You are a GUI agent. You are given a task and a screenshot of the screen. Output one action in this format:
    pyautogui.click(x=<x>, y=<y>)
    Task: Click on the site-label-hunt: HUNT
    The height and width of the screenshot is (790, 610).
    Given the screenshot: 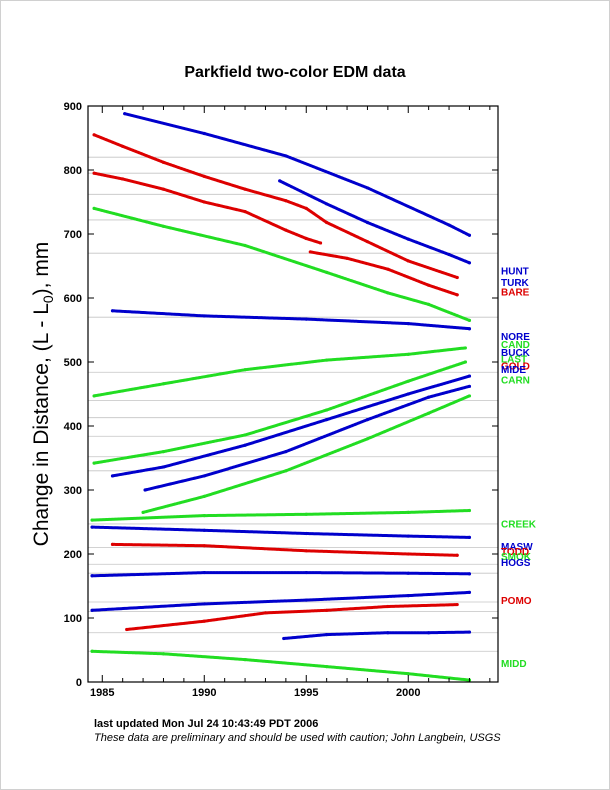 What is the action you would take?
    pyautogui.click(x=515, y=272)
    